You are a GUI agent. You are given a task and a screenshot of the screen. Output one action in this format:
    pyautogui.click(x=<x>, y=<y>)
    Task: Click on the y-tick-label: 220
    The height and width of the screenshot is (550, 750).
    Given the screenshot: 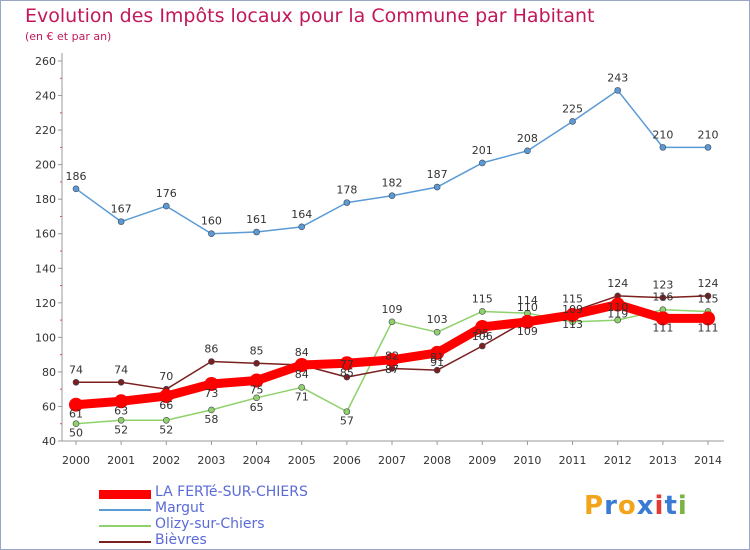 What is the action you would take?
    pyautogui.click(x=45, y=130)
    